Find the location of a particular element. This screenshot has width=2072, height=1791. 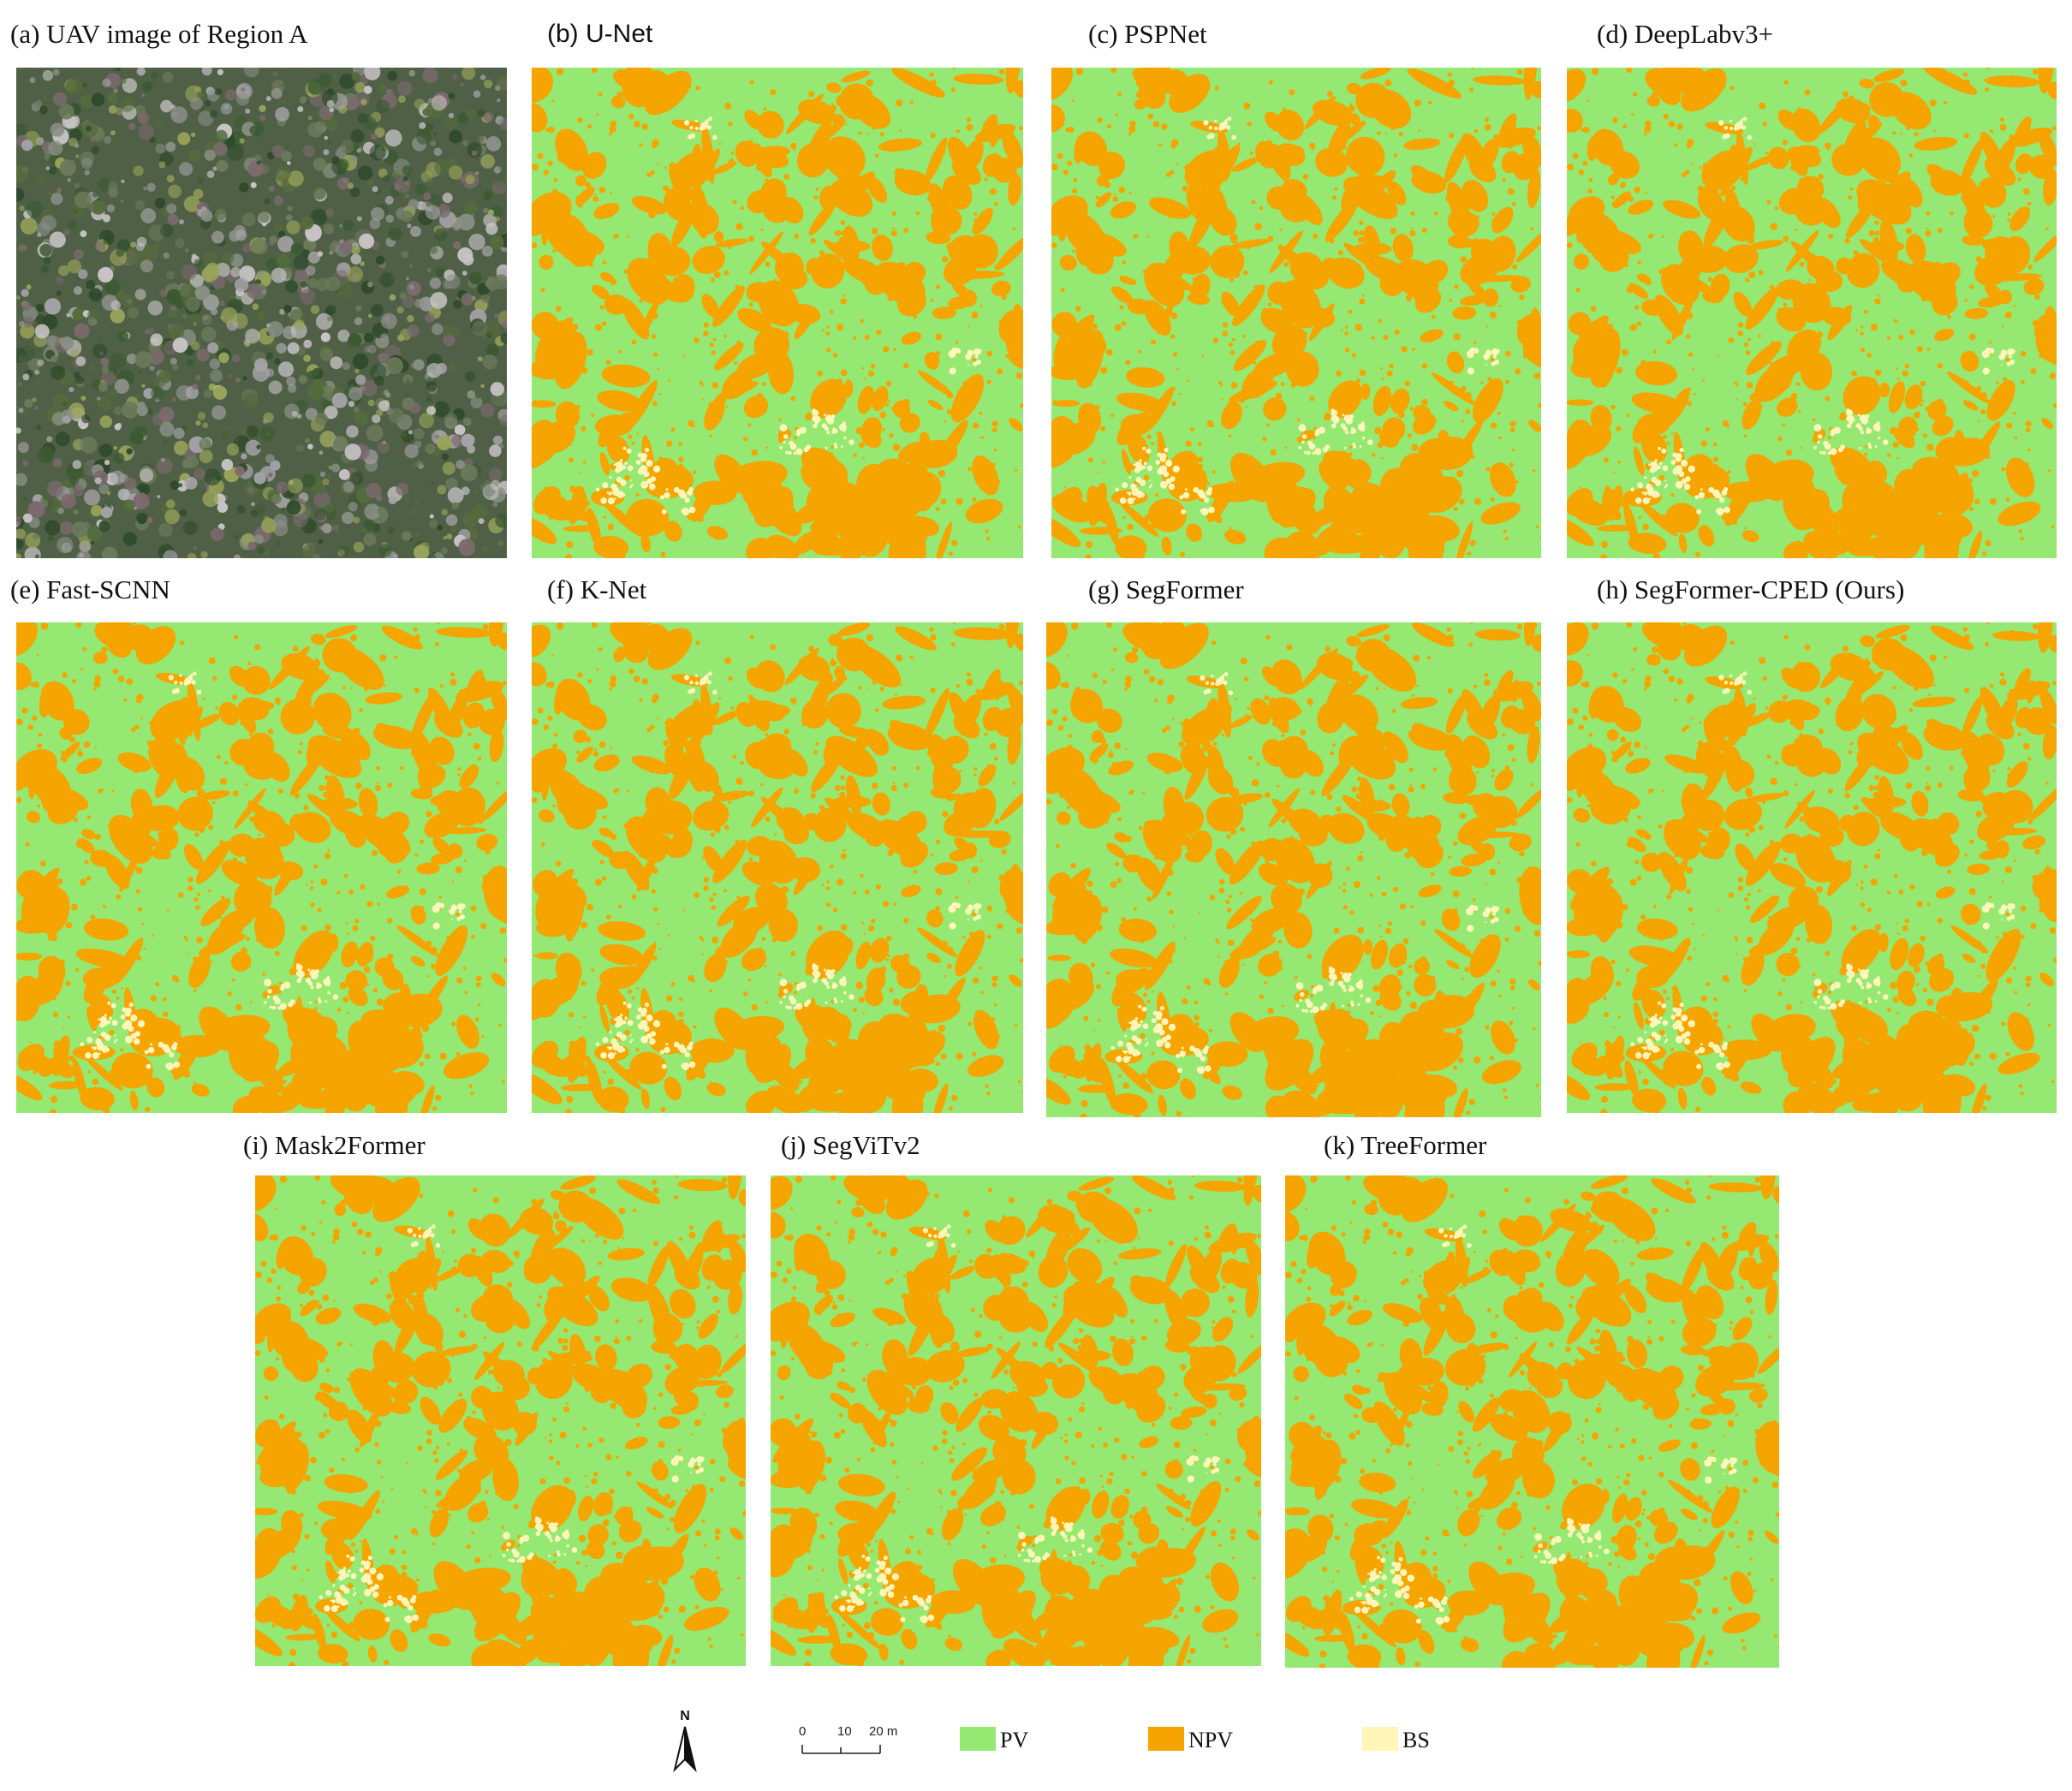

segvitv2-result-map is located at coordinates (1016, 1420).